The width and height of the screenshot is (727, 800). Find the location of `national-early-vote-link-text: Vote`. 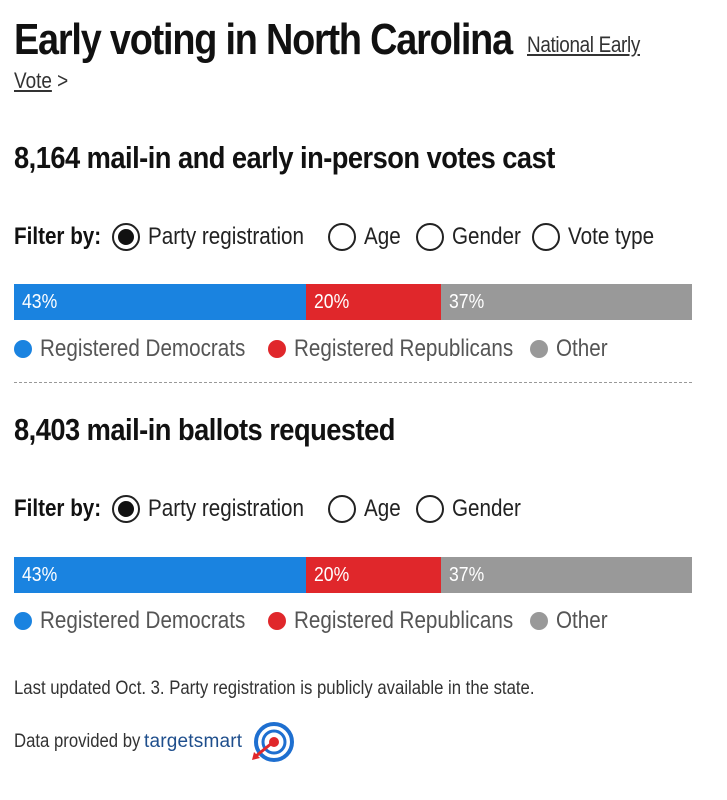

national-early-vote-link-text: Vote is located at coordinates (33, 80).